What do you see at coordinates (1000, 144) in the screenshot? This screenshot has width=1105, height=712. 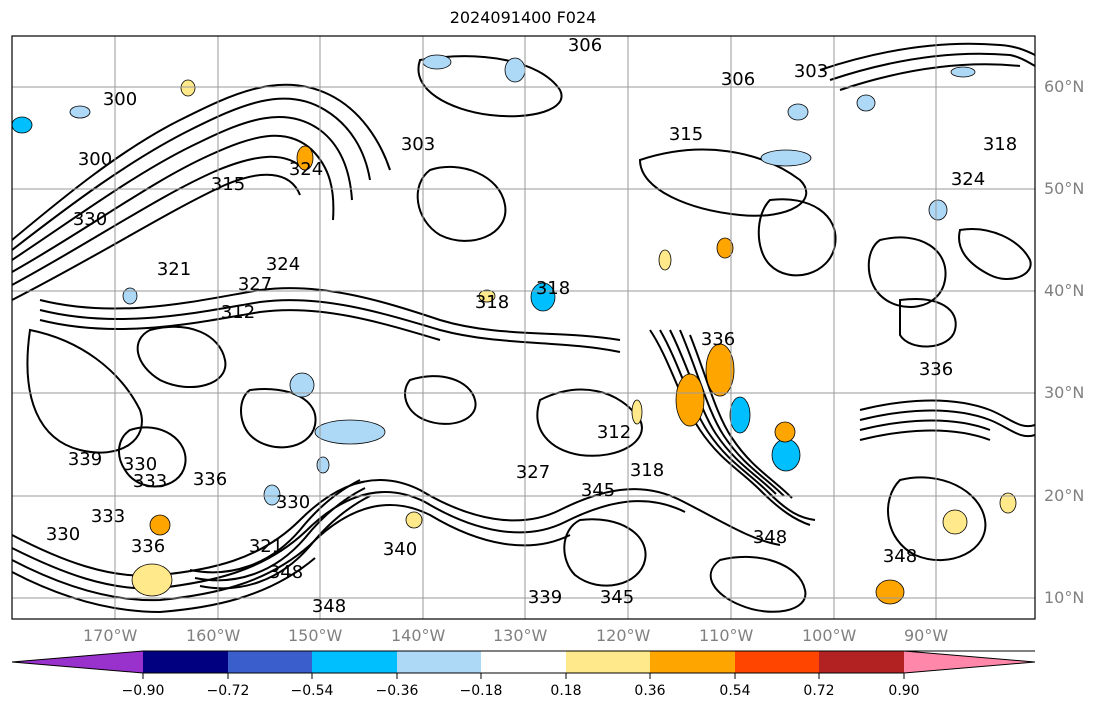 I see `contour-label-9: 318` at bounding box center [1000, 144].